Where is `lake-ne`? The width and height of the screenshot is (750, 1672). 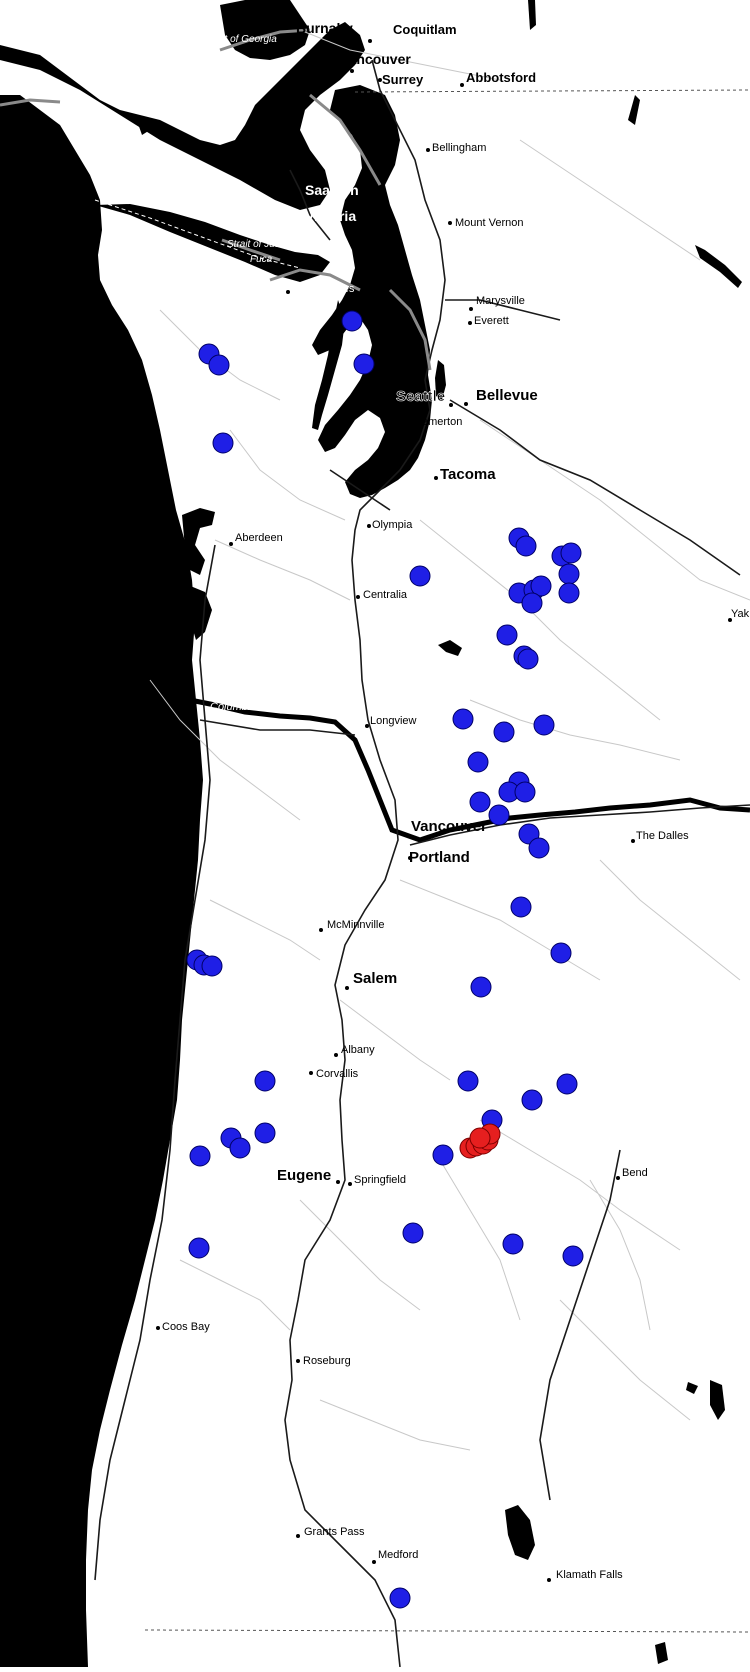
lake-ne is located at coordinates (718, 266).